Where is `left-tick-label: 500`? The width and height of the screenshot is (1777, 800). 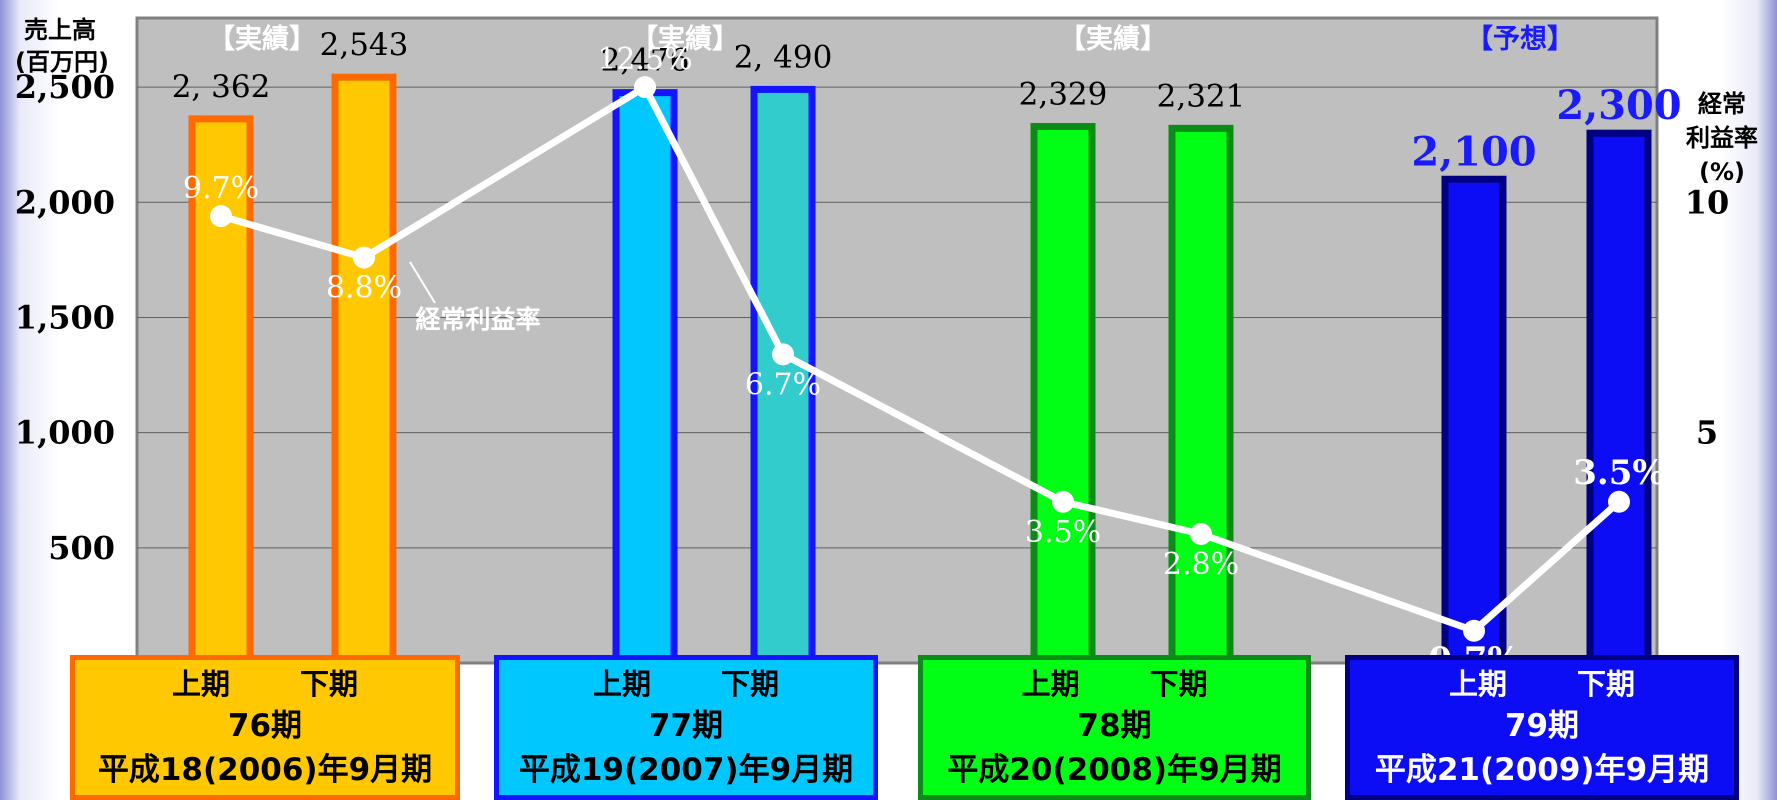 left-tick-label: 500 is located at coordinates (81, 548).